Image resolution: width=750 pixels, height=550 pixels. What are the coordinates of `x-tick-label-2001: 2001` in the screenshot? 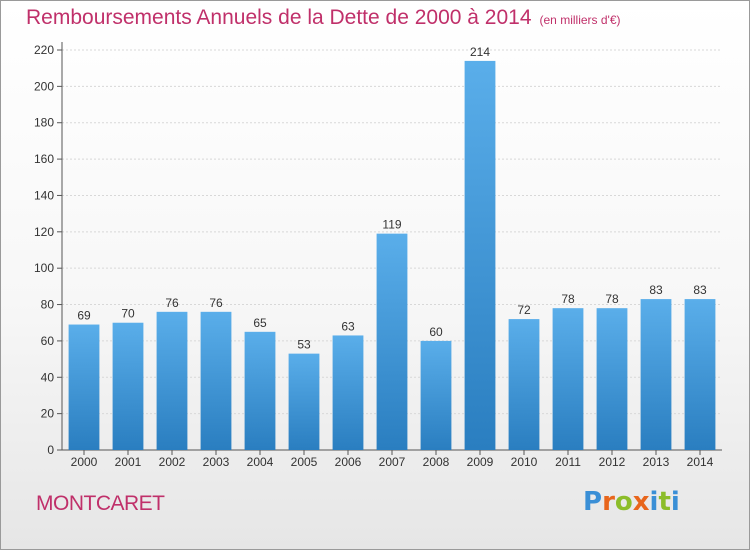 It's located at (128, 462).